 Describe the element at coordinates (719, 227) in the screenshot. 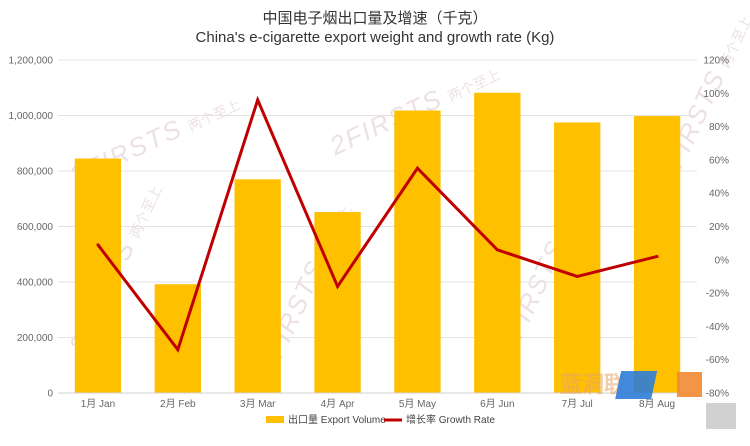

I see `y-right-tick-label: 20%` at that location.